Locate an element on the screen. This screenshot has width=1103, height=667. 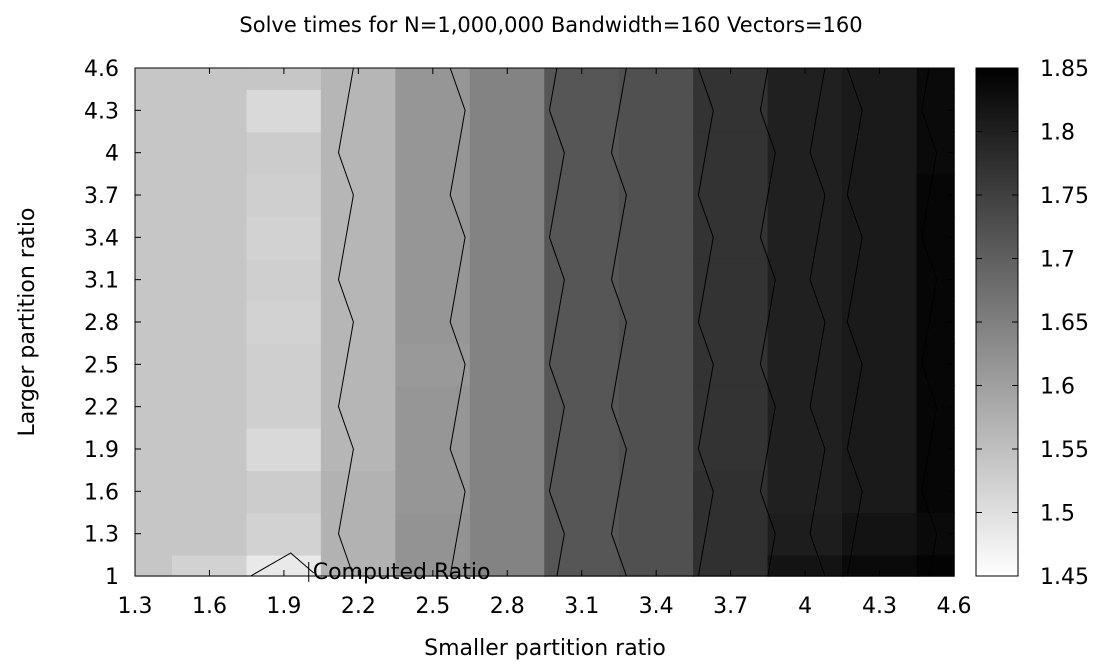
y-tick-label: 4.6 is located at coordinates (101, 69).